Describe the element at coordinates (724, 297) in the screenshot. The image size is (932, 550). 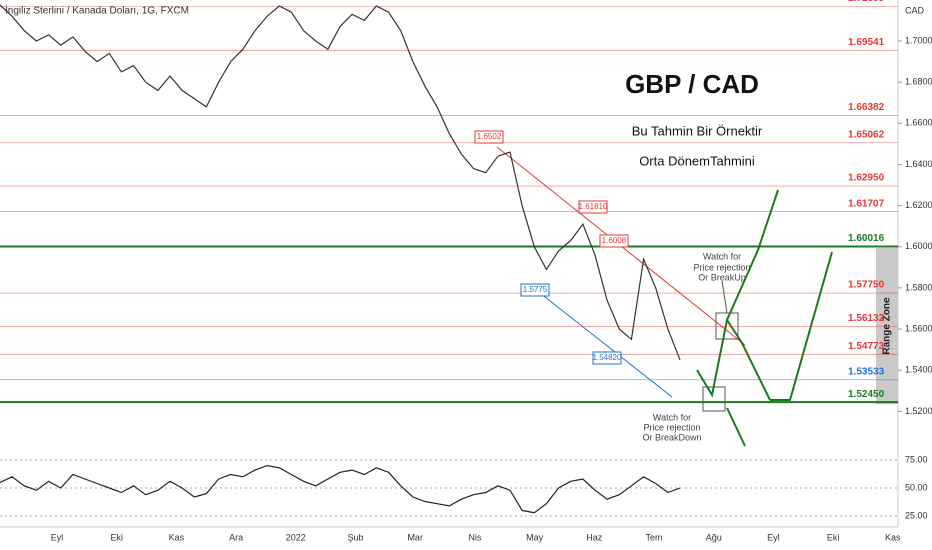
I see `pointer` at that location.